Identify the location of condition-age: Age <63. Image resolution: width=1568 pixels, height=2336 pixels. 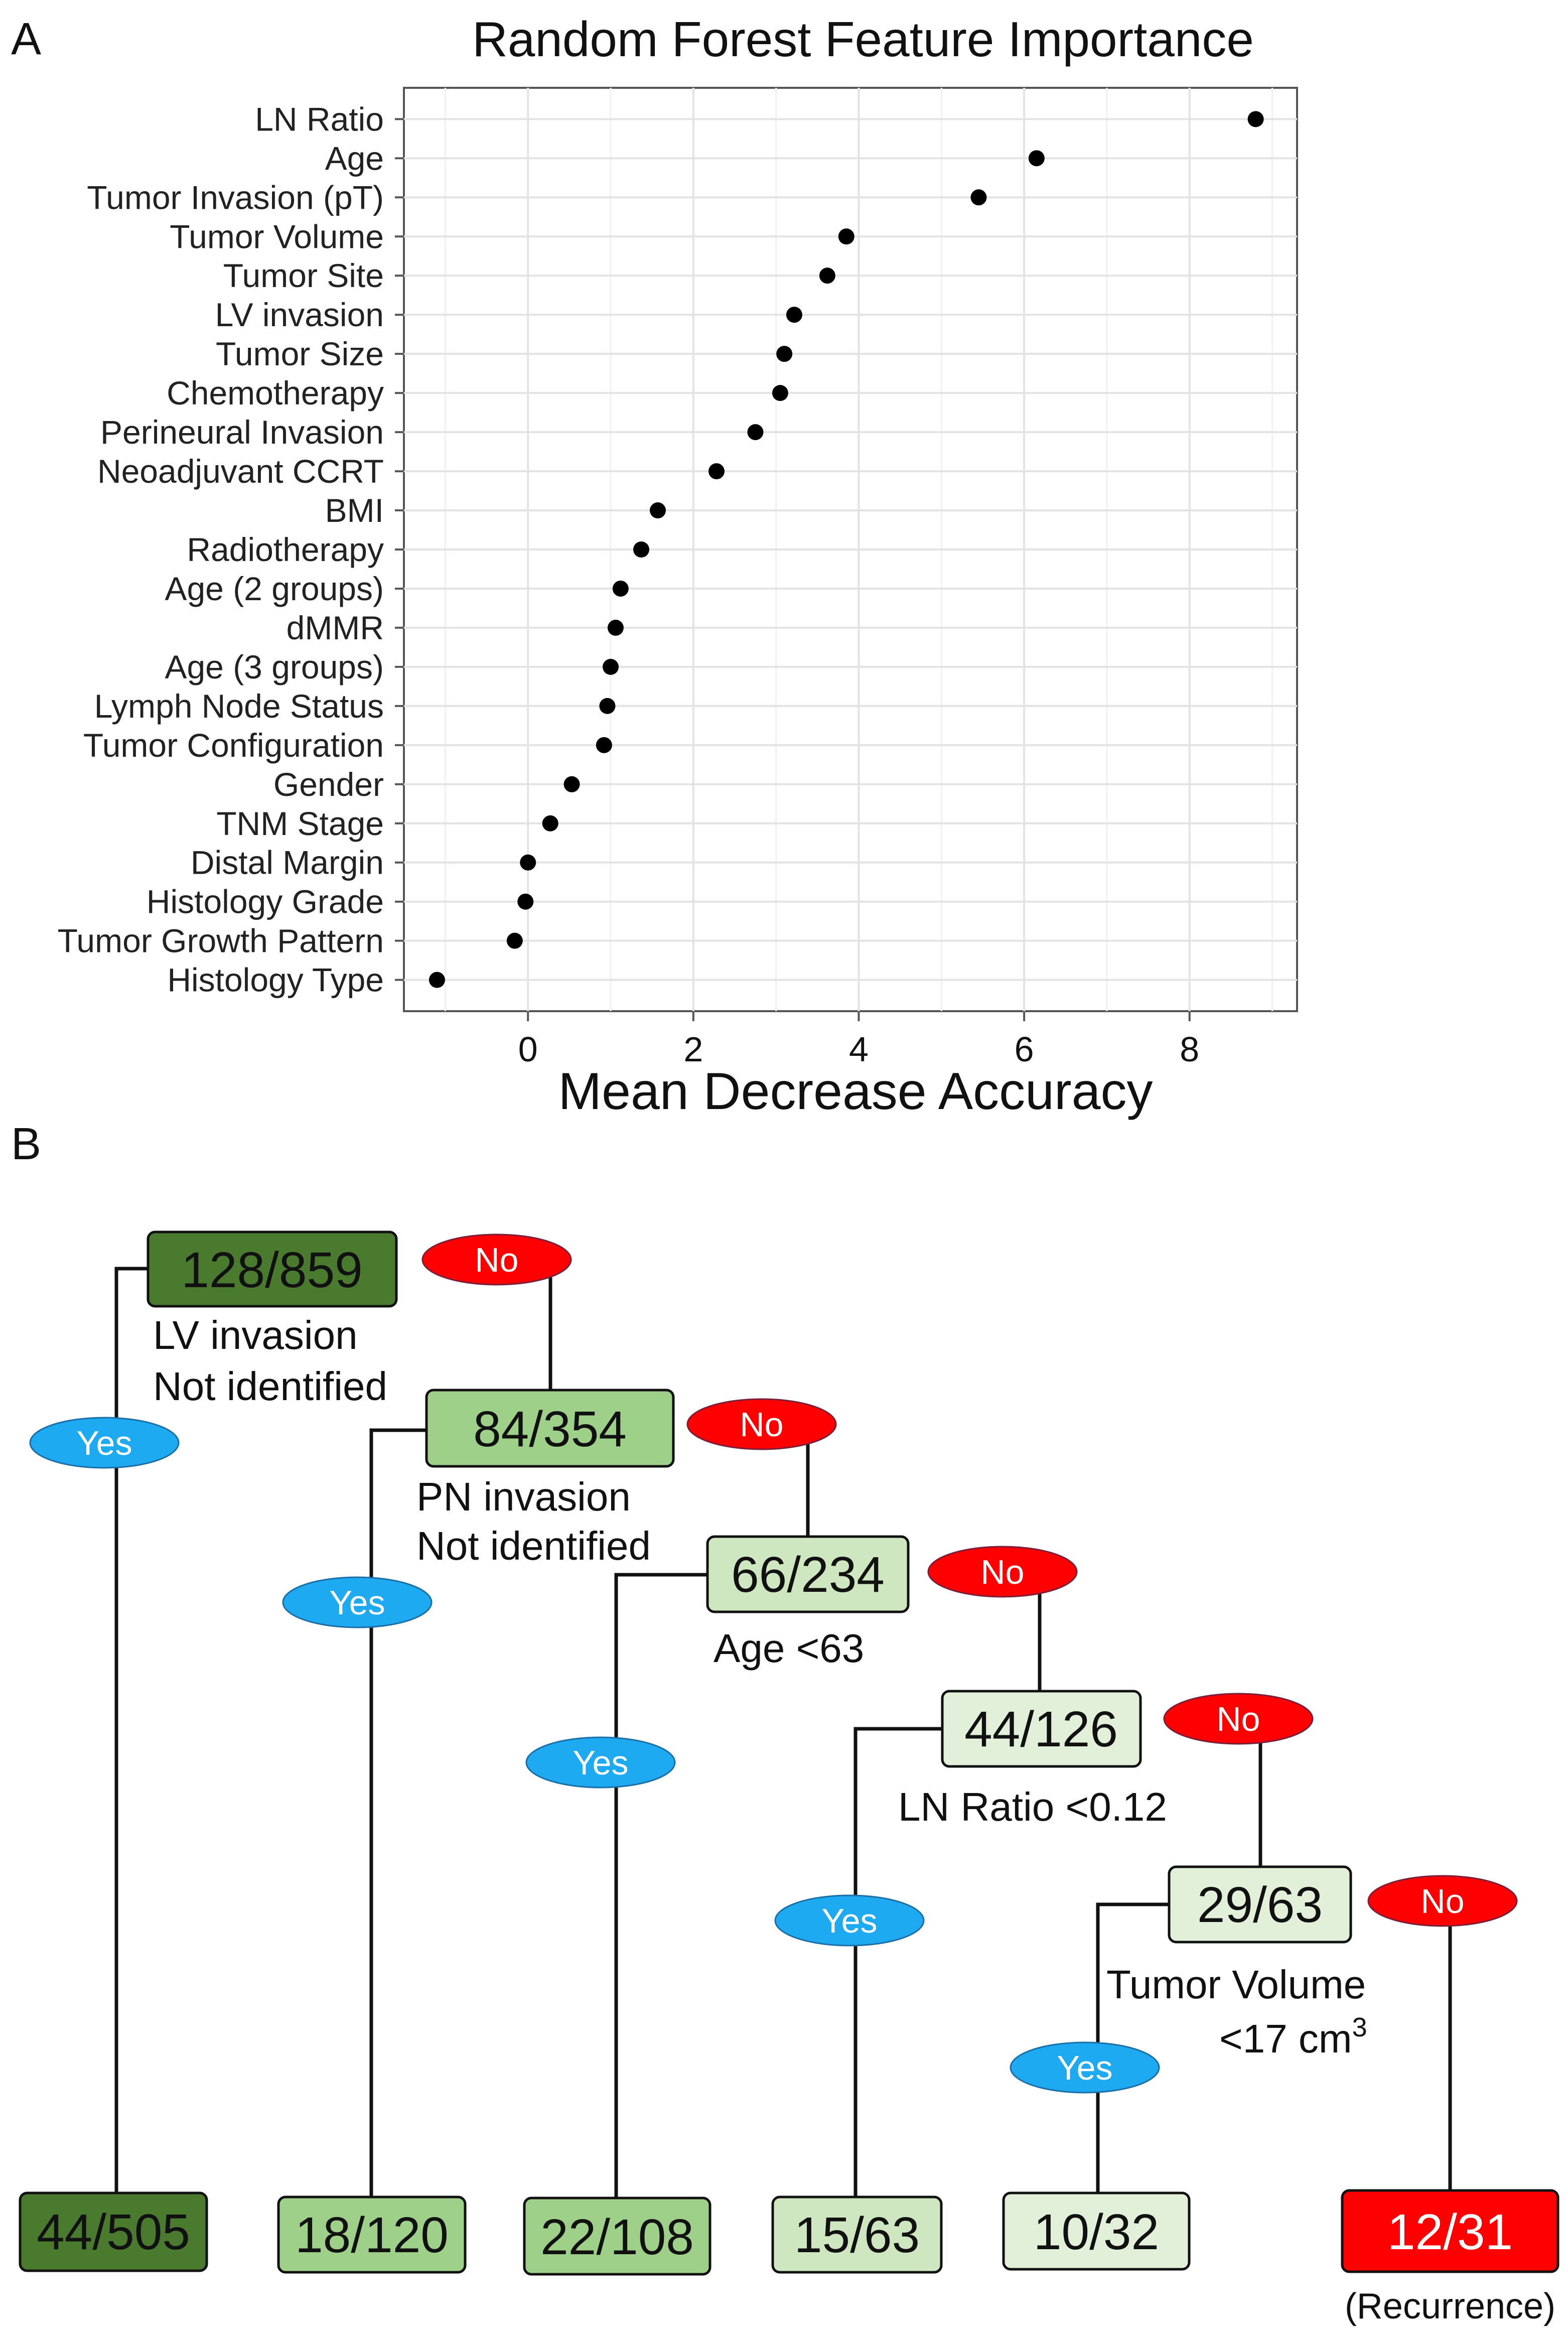
(789, 1649).